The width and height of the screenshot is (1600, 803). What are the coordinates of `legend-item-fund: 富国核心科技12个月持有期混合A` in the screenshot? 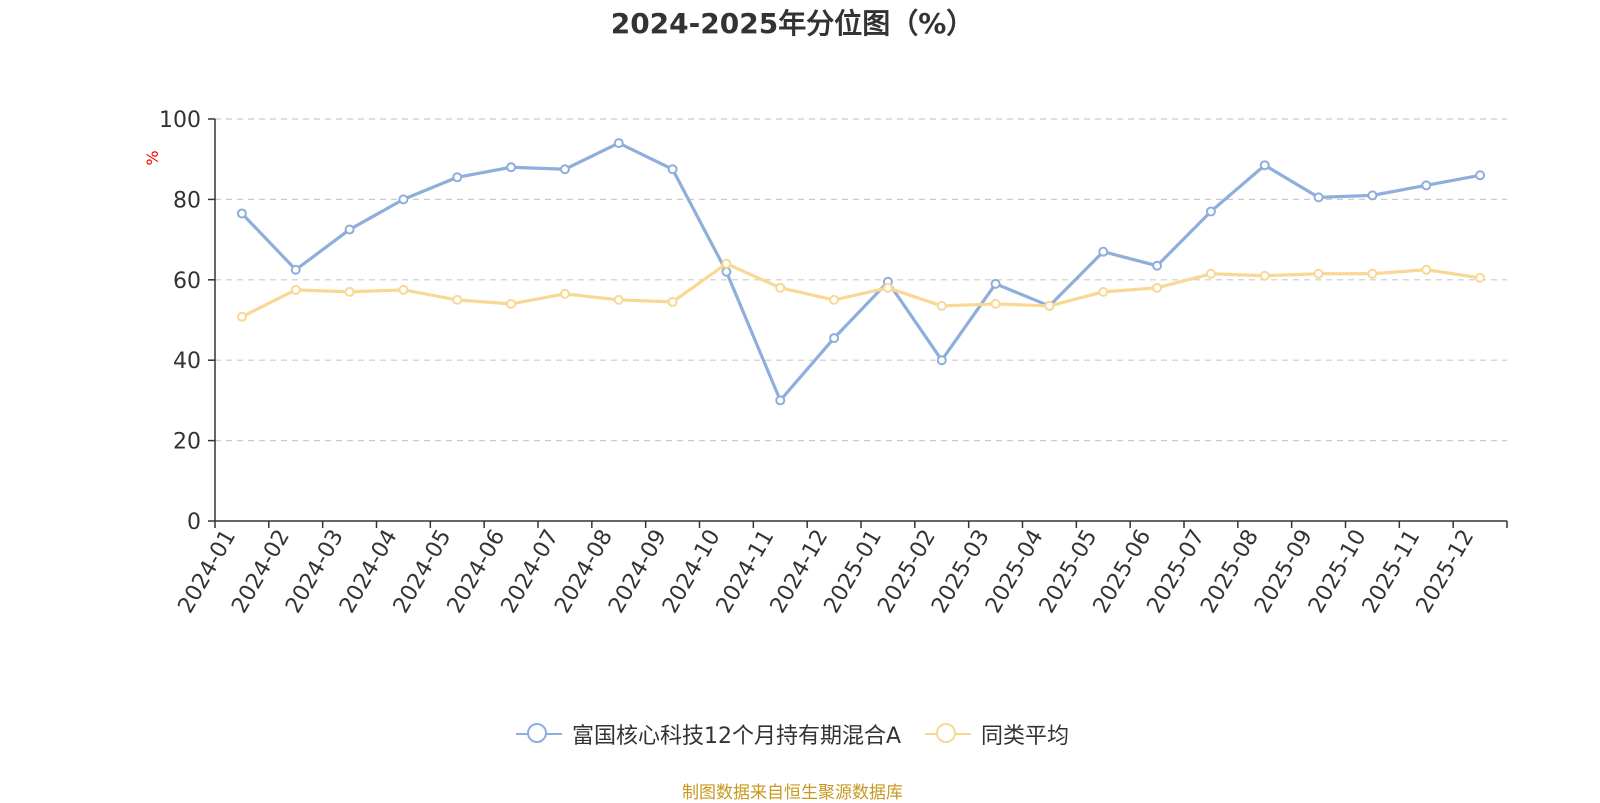 It's located at (708, 734).